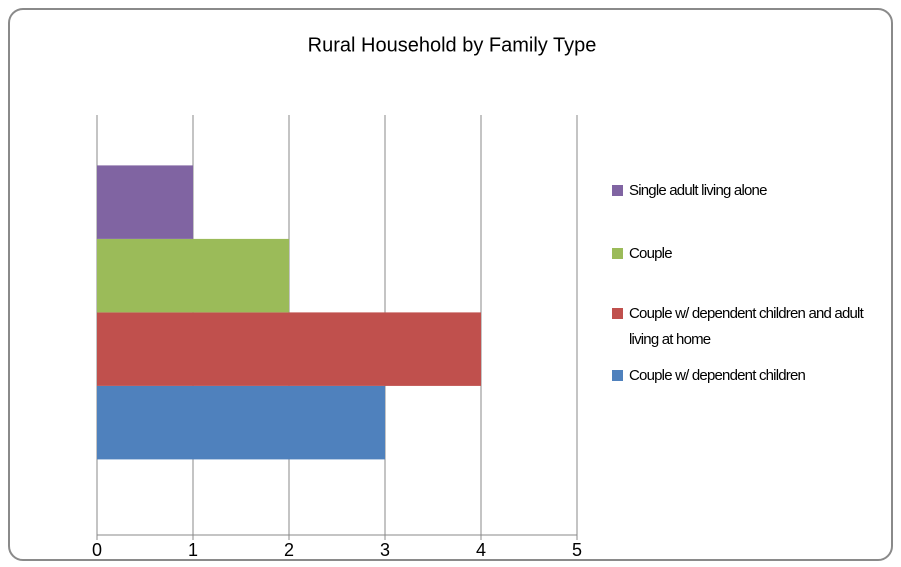 This screenshot has height=567, width=901. I want to click on x-tick-label: 4, so click(481, 550).